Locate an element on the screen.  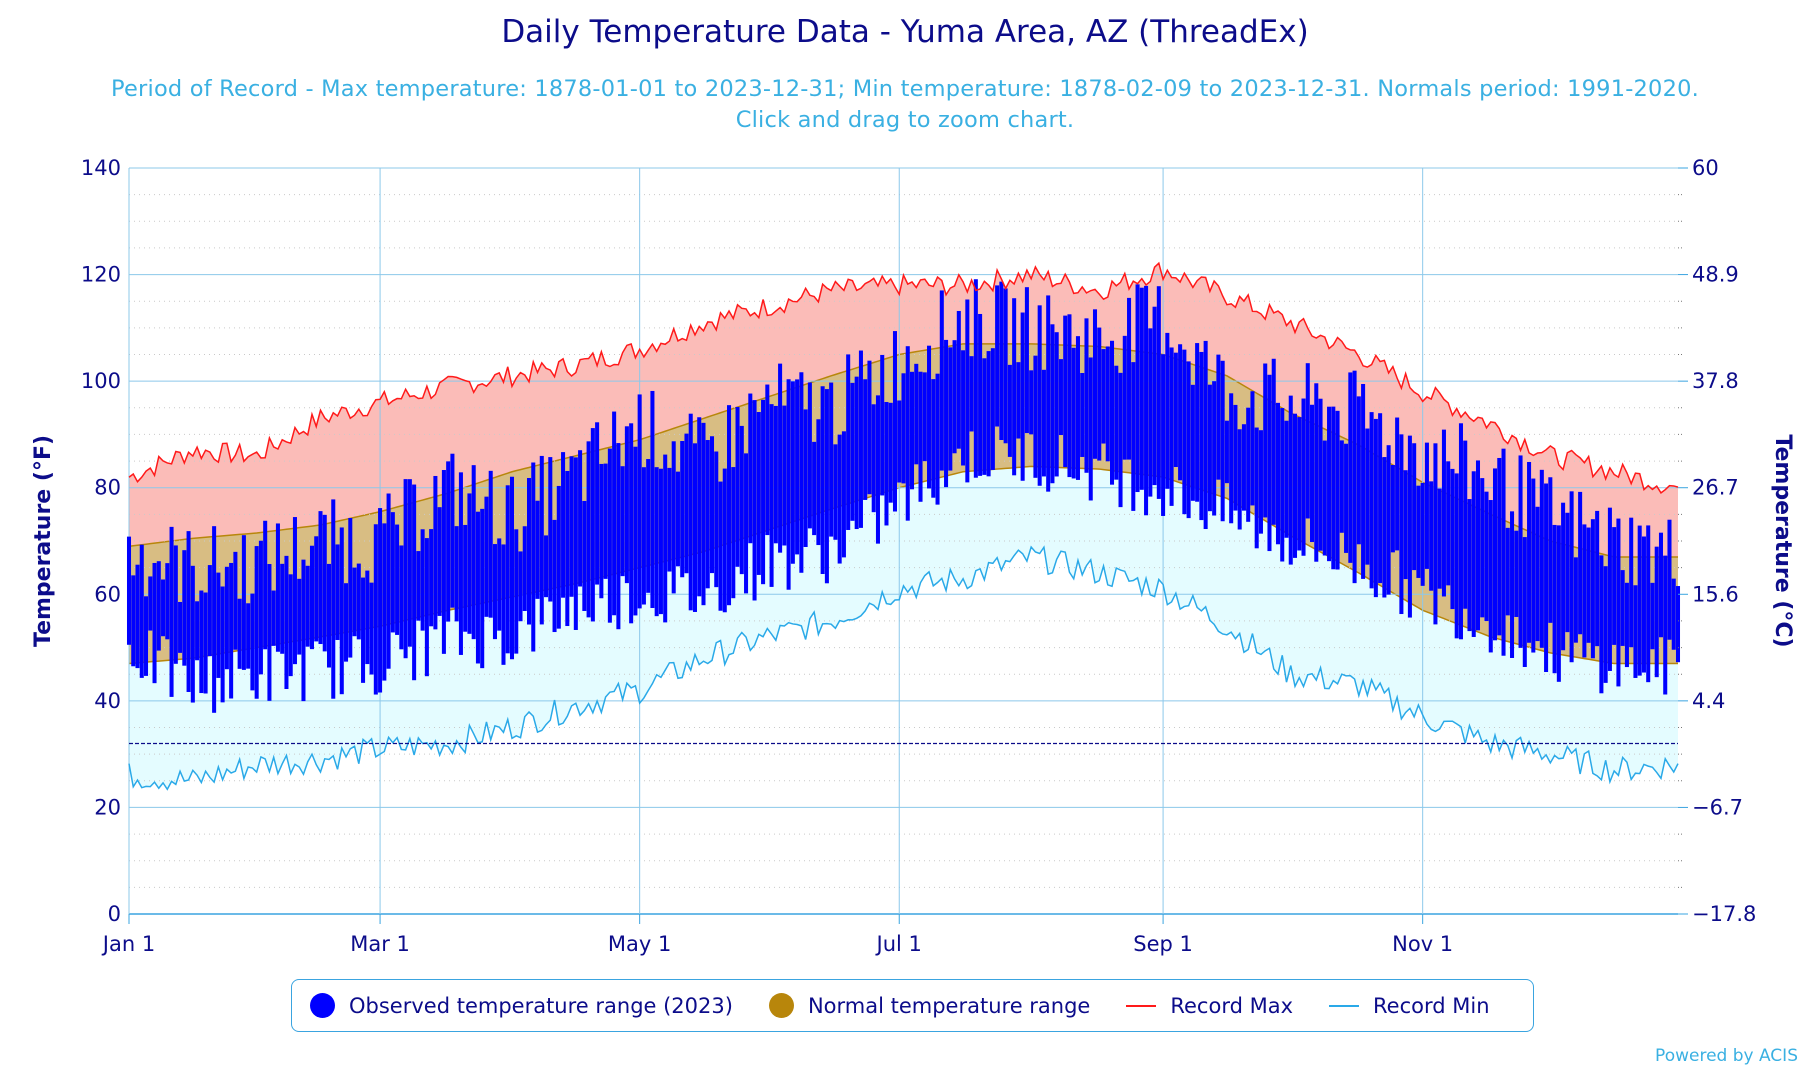
legend-item-observed: Observed temperature range (2023) is located at coordinates (521, 1005).